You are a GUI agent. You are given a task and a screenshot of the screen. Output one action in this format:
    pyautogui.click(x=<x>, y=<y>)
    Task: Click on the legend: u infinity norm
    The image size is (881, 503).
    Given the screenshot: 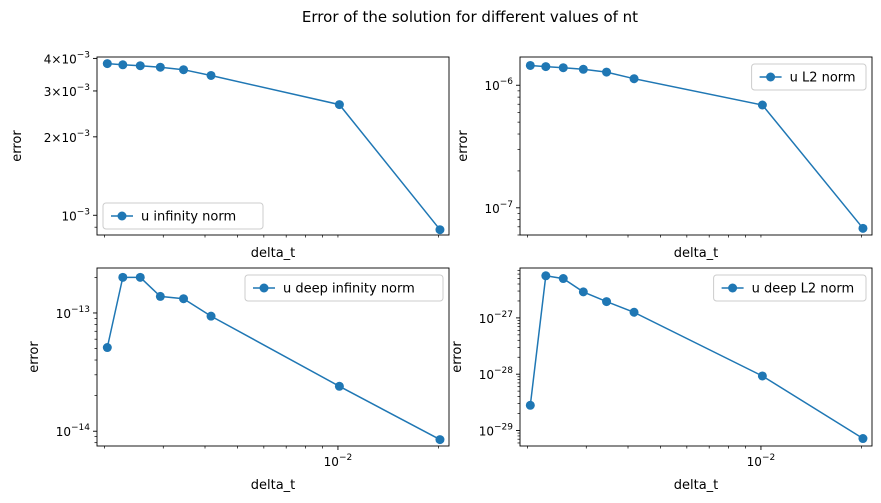 What is the action you would take?
    pyautogui.click(x=183, y=216)
    